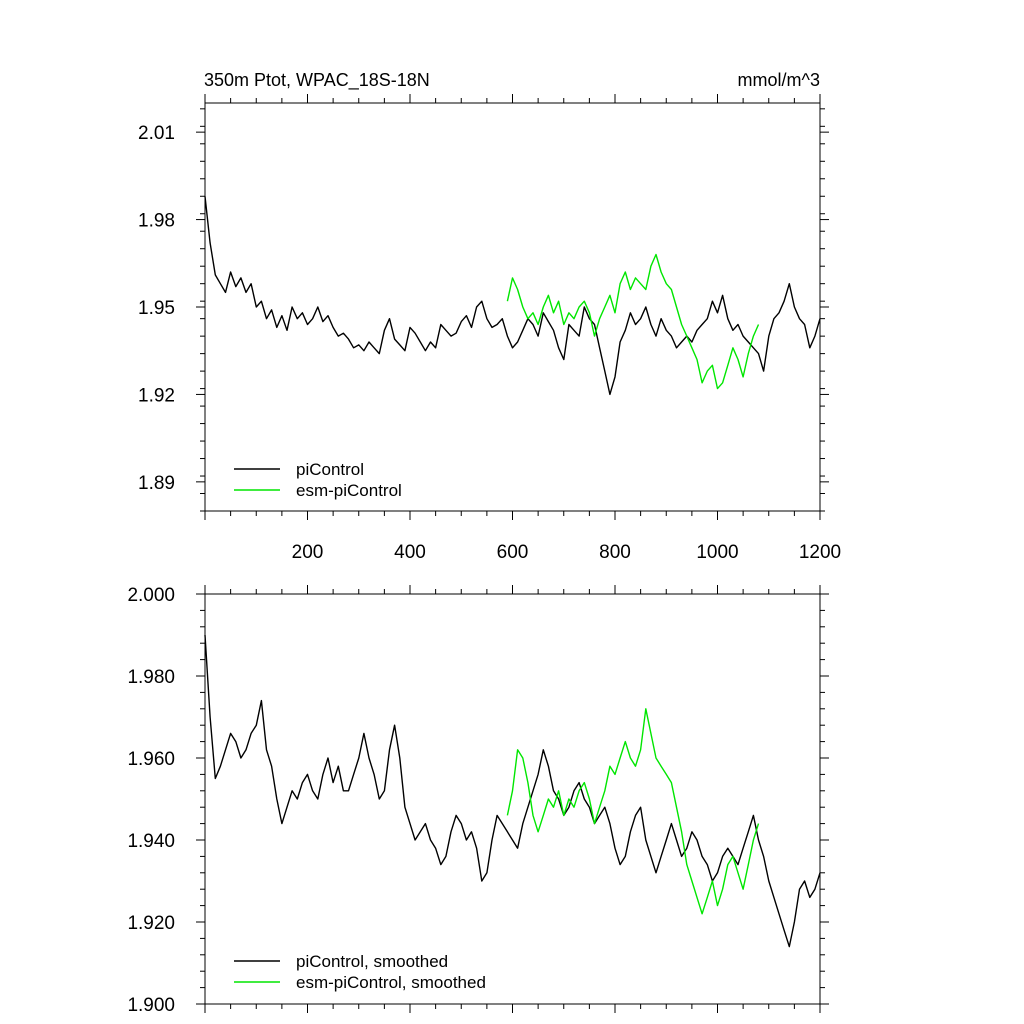 This screenshot has height=1024, width=1024. What do you see at coordinates (391, 982) in the screenshot?
I see `legend-label-esm-smoothed: esm-piControl, smoothed` at bounding box center [391, 982].